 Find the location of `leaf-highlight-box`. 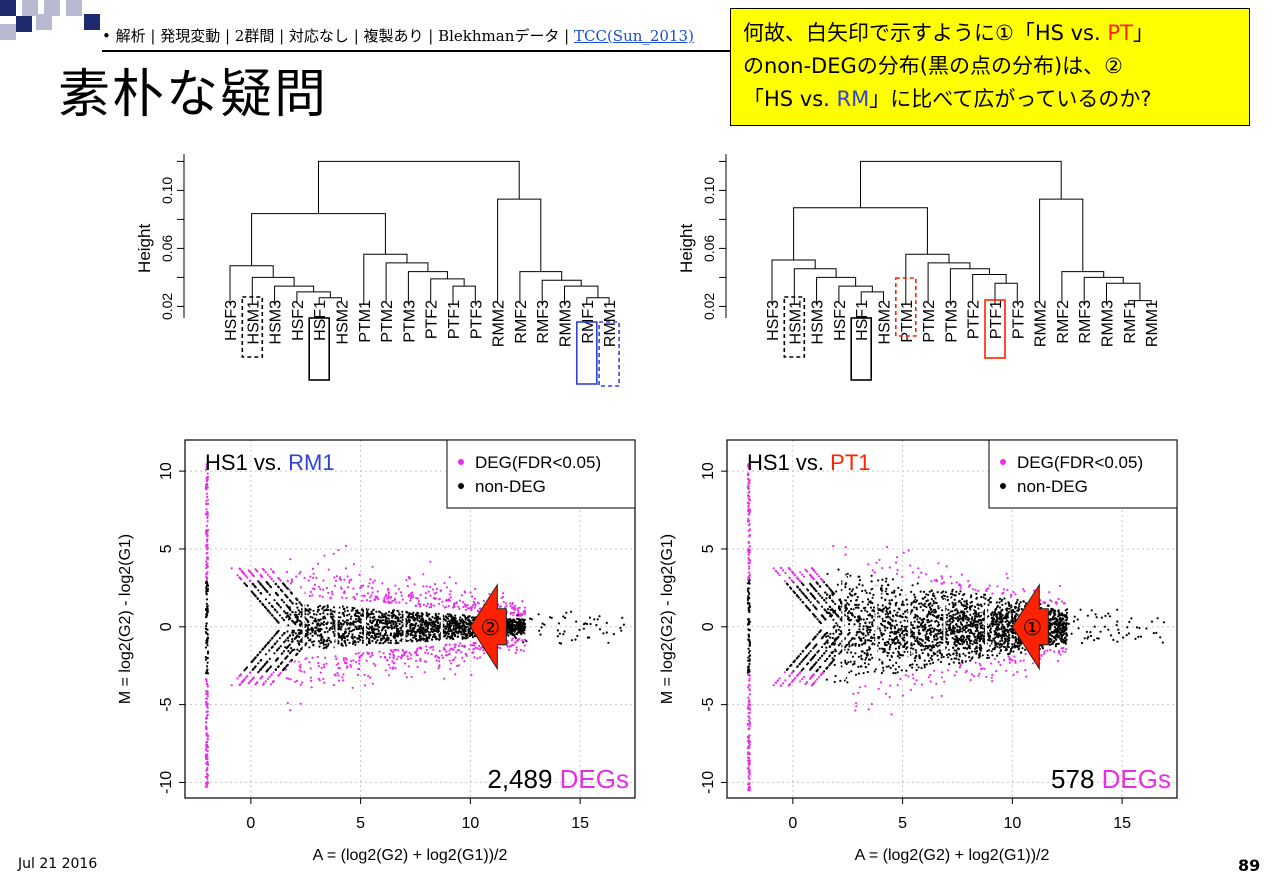

leaf-highlight-box is located at coordinates (586, 353).